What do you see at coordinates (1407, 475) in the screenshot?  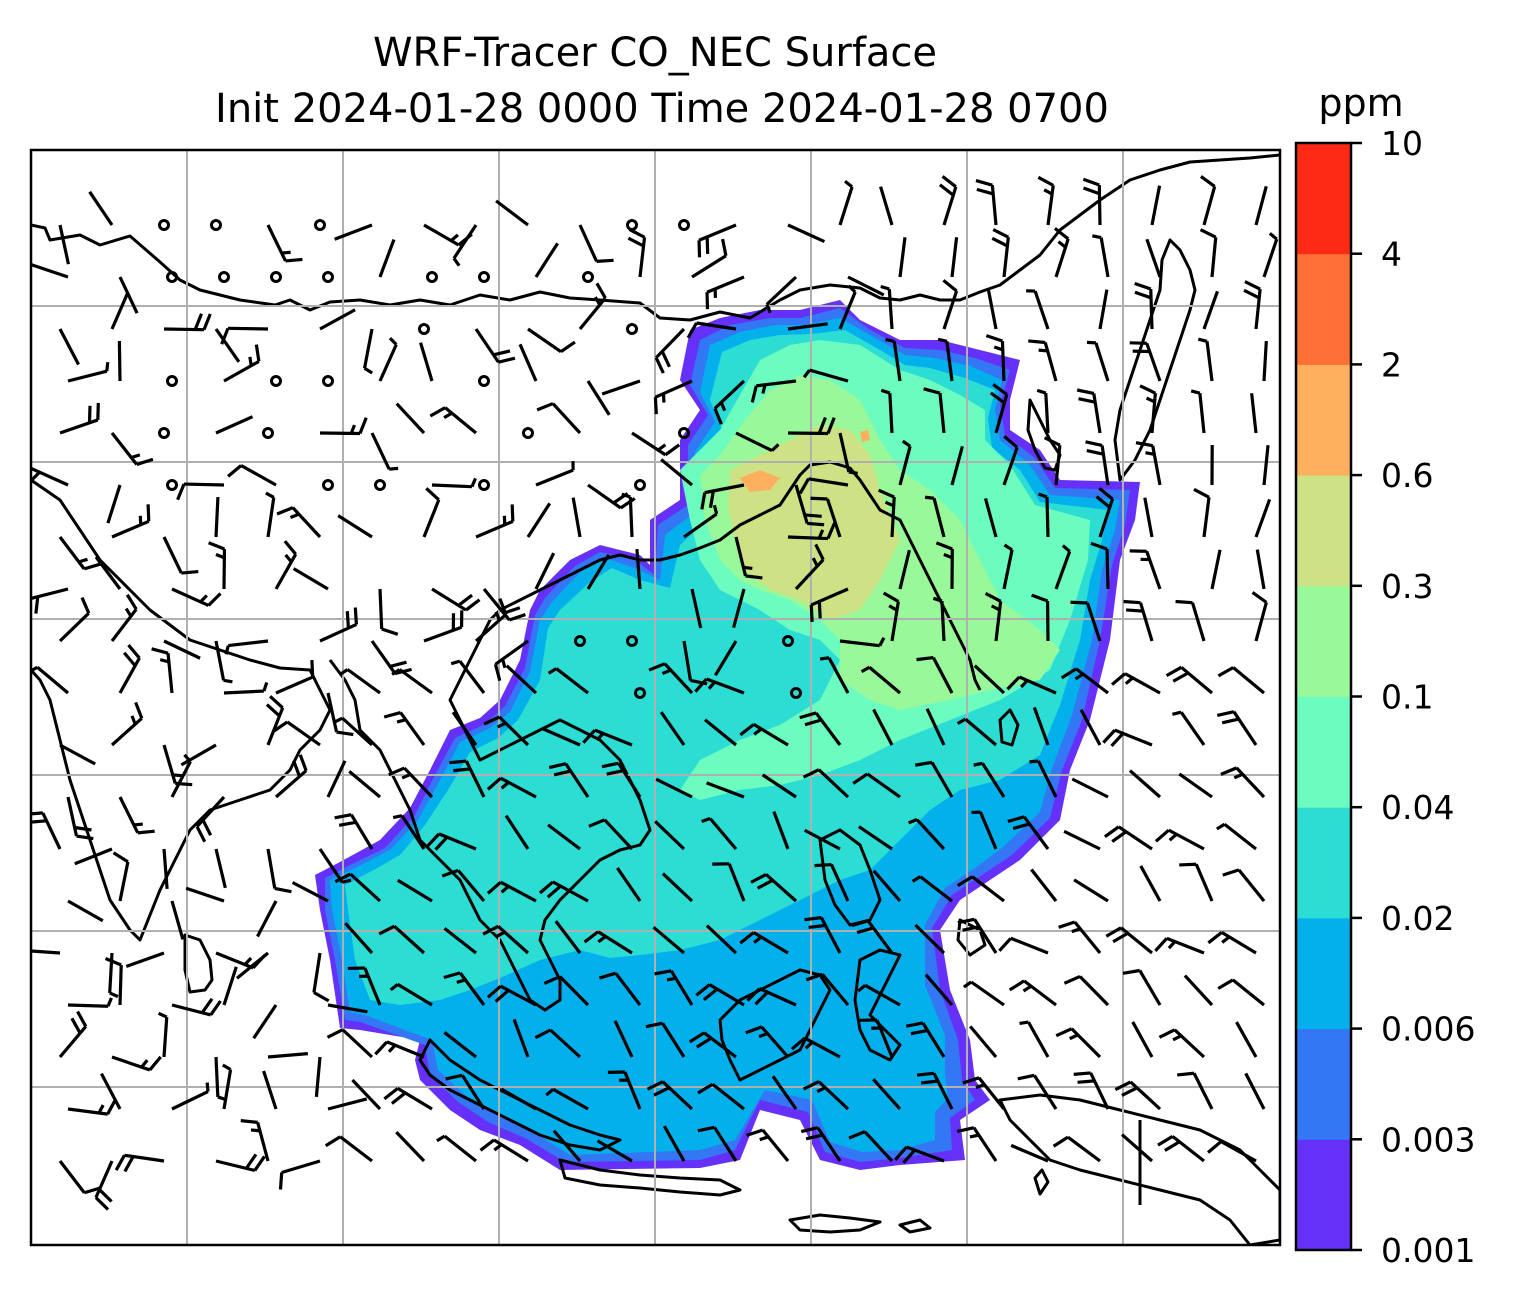 I see `colorbar-tick-label: 0.6` at bounding box center [1407, 475].